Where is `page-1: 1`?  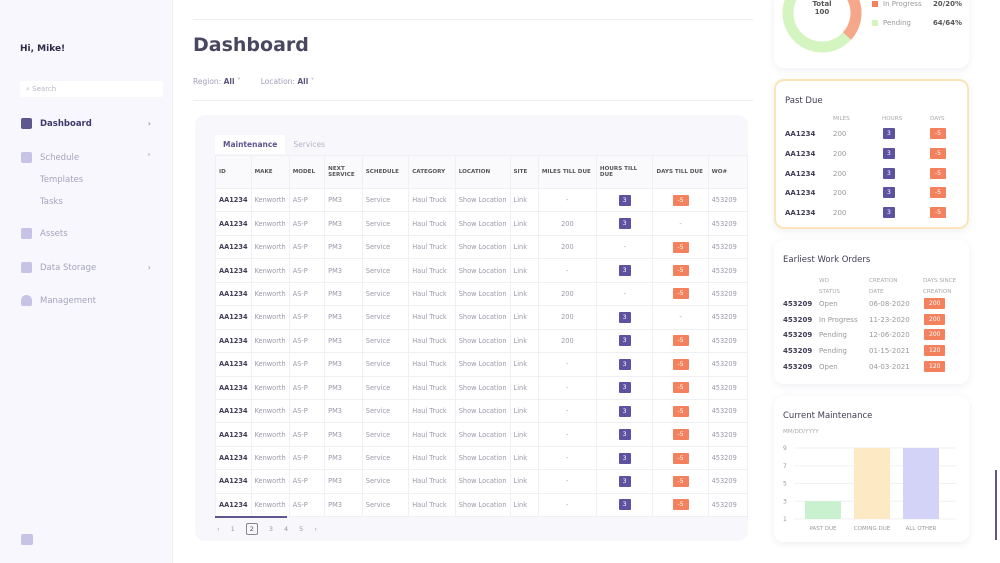
page-1: 1 is located at coordinates (232, 529).